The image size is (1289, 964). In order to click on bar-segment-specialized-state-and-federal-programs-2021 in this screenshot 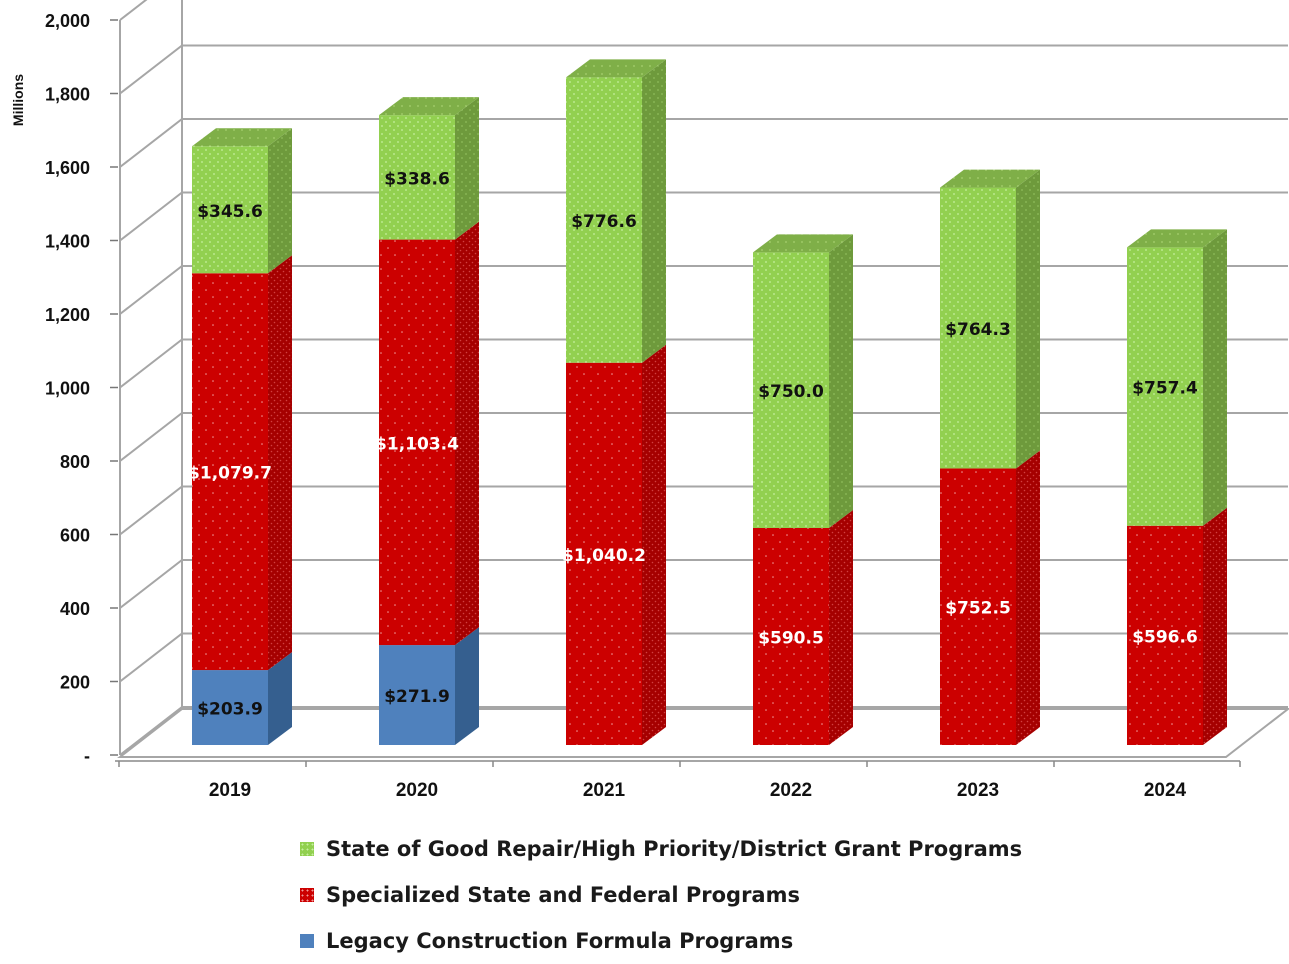, I will do `click(604, 553)`.